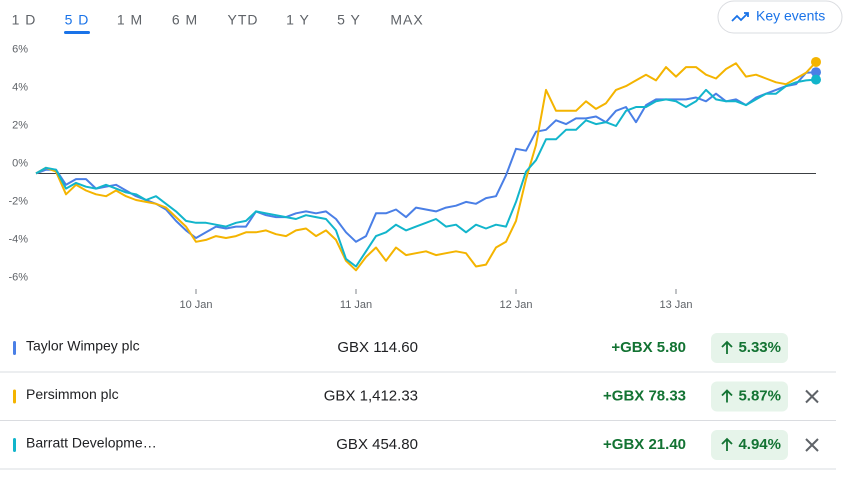 The height and width of the screenshot is (487, 847). I want to click on x-tick-label: 10 Jan, so click(195, 305).